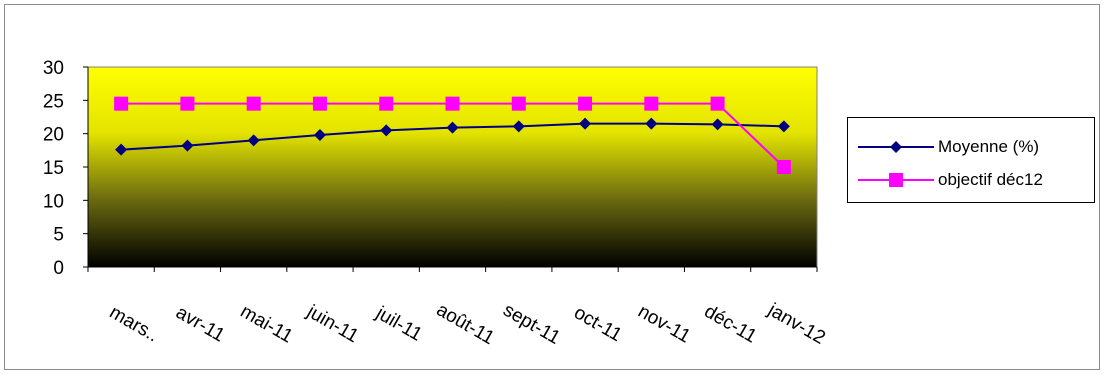  Describe the element at coordinates (58, 235) in the screenshot. I see `y-tick-label: 5` at that location.